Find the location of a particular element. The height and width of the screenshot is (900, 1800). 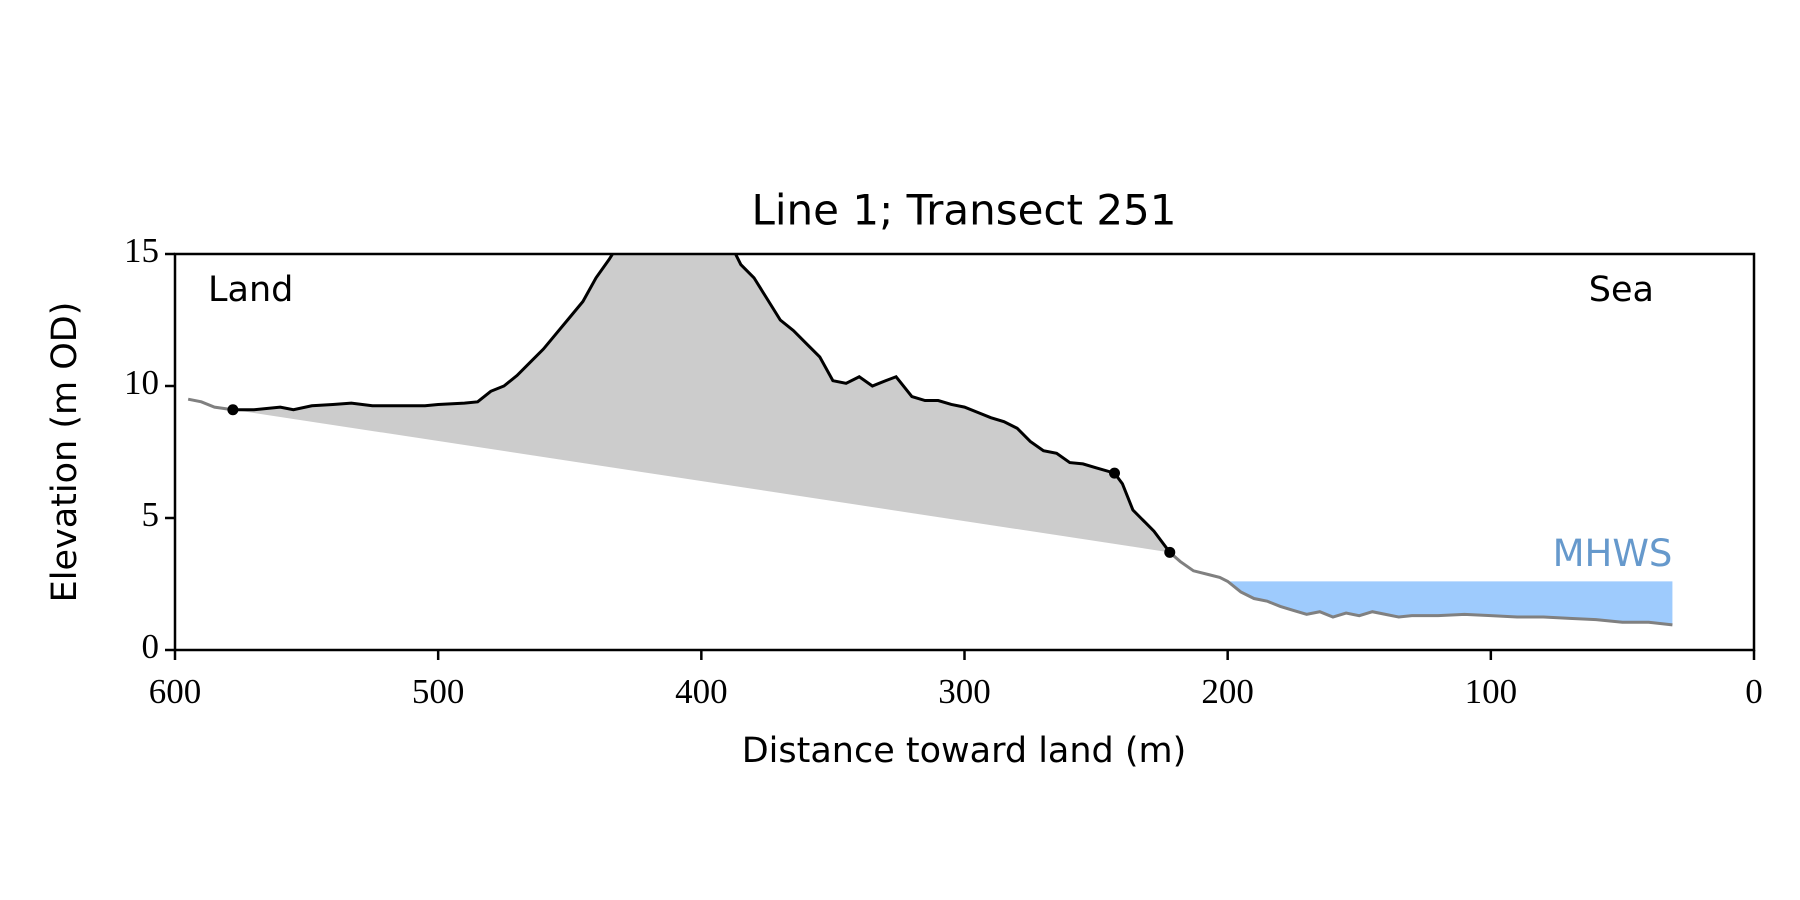

x-tick-label: 0 is located at coordinates (1754, 691).